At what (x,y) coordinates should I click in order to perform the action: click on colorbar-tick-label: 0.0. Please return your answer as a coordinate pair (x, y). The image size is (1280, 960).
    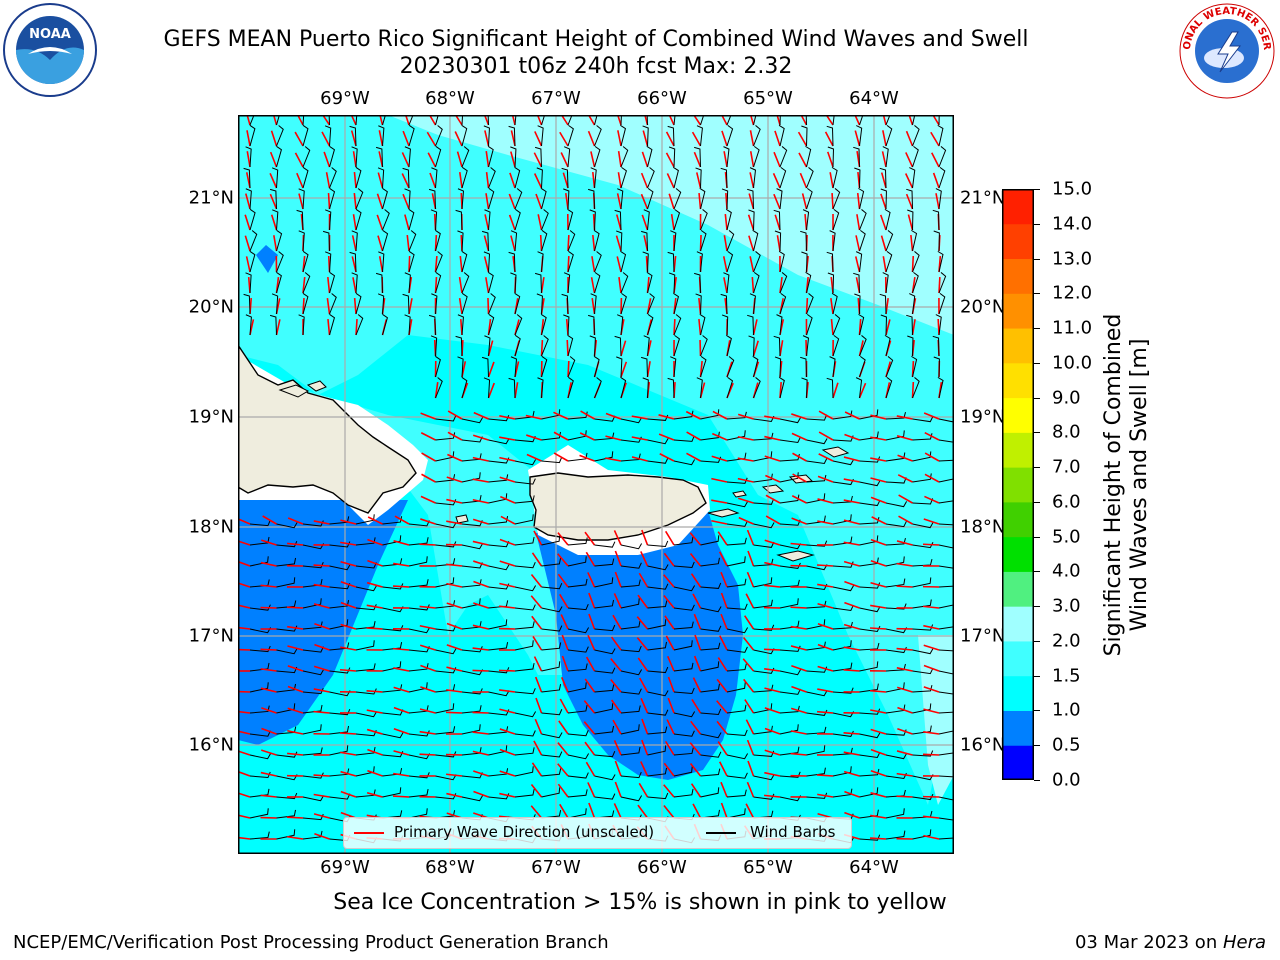
    Looking at the image, I should click on (1066, 780).